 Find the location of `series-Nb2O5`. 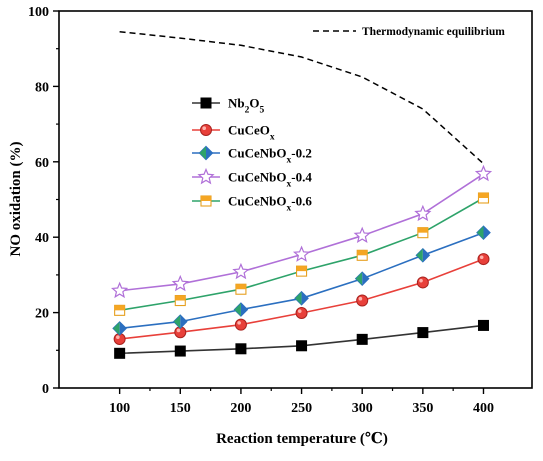

series-Nb2O5 is located at coordinates (301, 339).